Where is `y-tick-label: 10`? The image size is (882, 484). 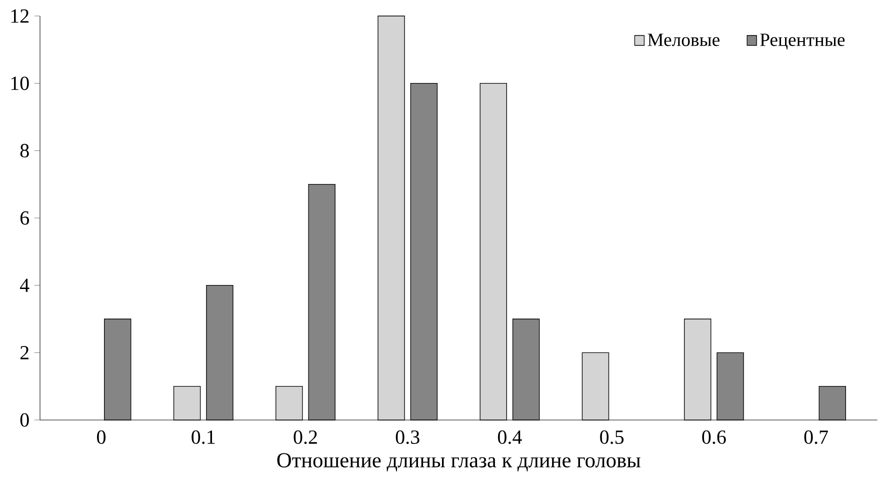
y-tick-label: 10 is located at coordinates (20, 83).